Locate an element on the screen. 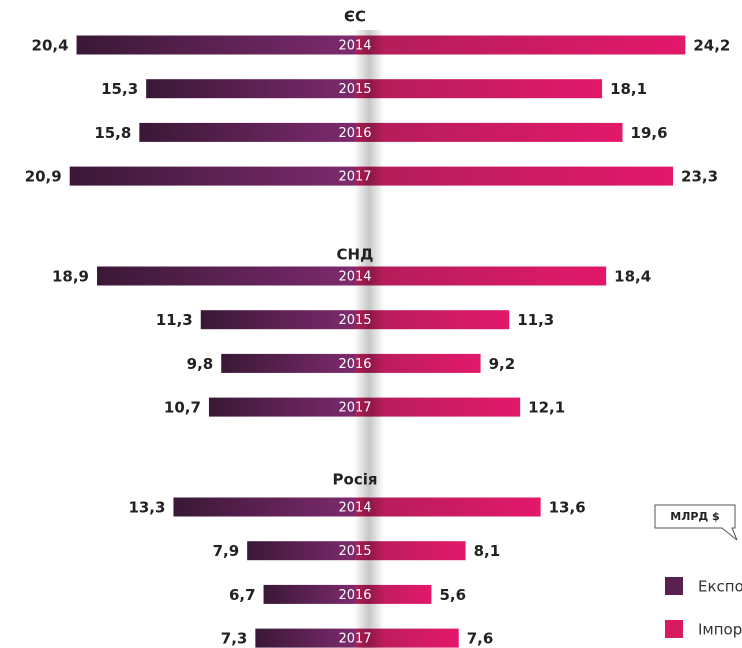 This screenshot has width=742, height=648. value-label: 7,9 is located at coordinates (226, 551).